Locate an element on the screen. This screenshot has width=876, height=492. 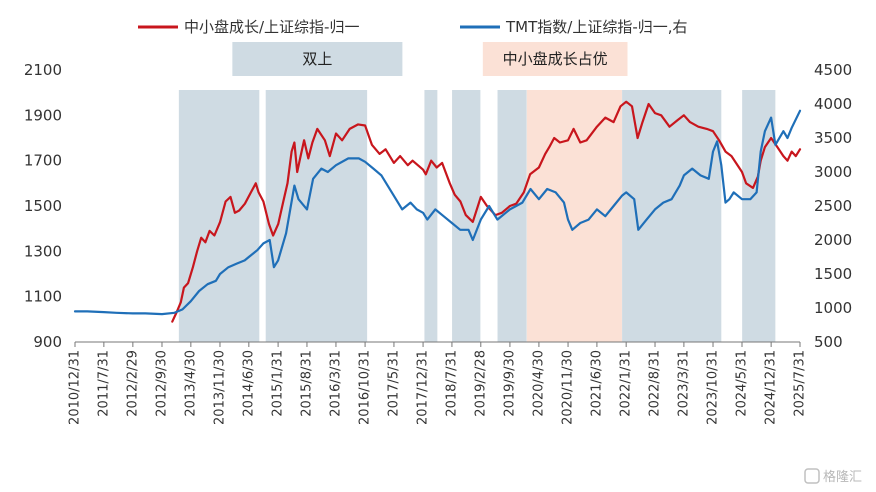
right-axis-tick-label: 3000 is located at coordinates (833, 172).